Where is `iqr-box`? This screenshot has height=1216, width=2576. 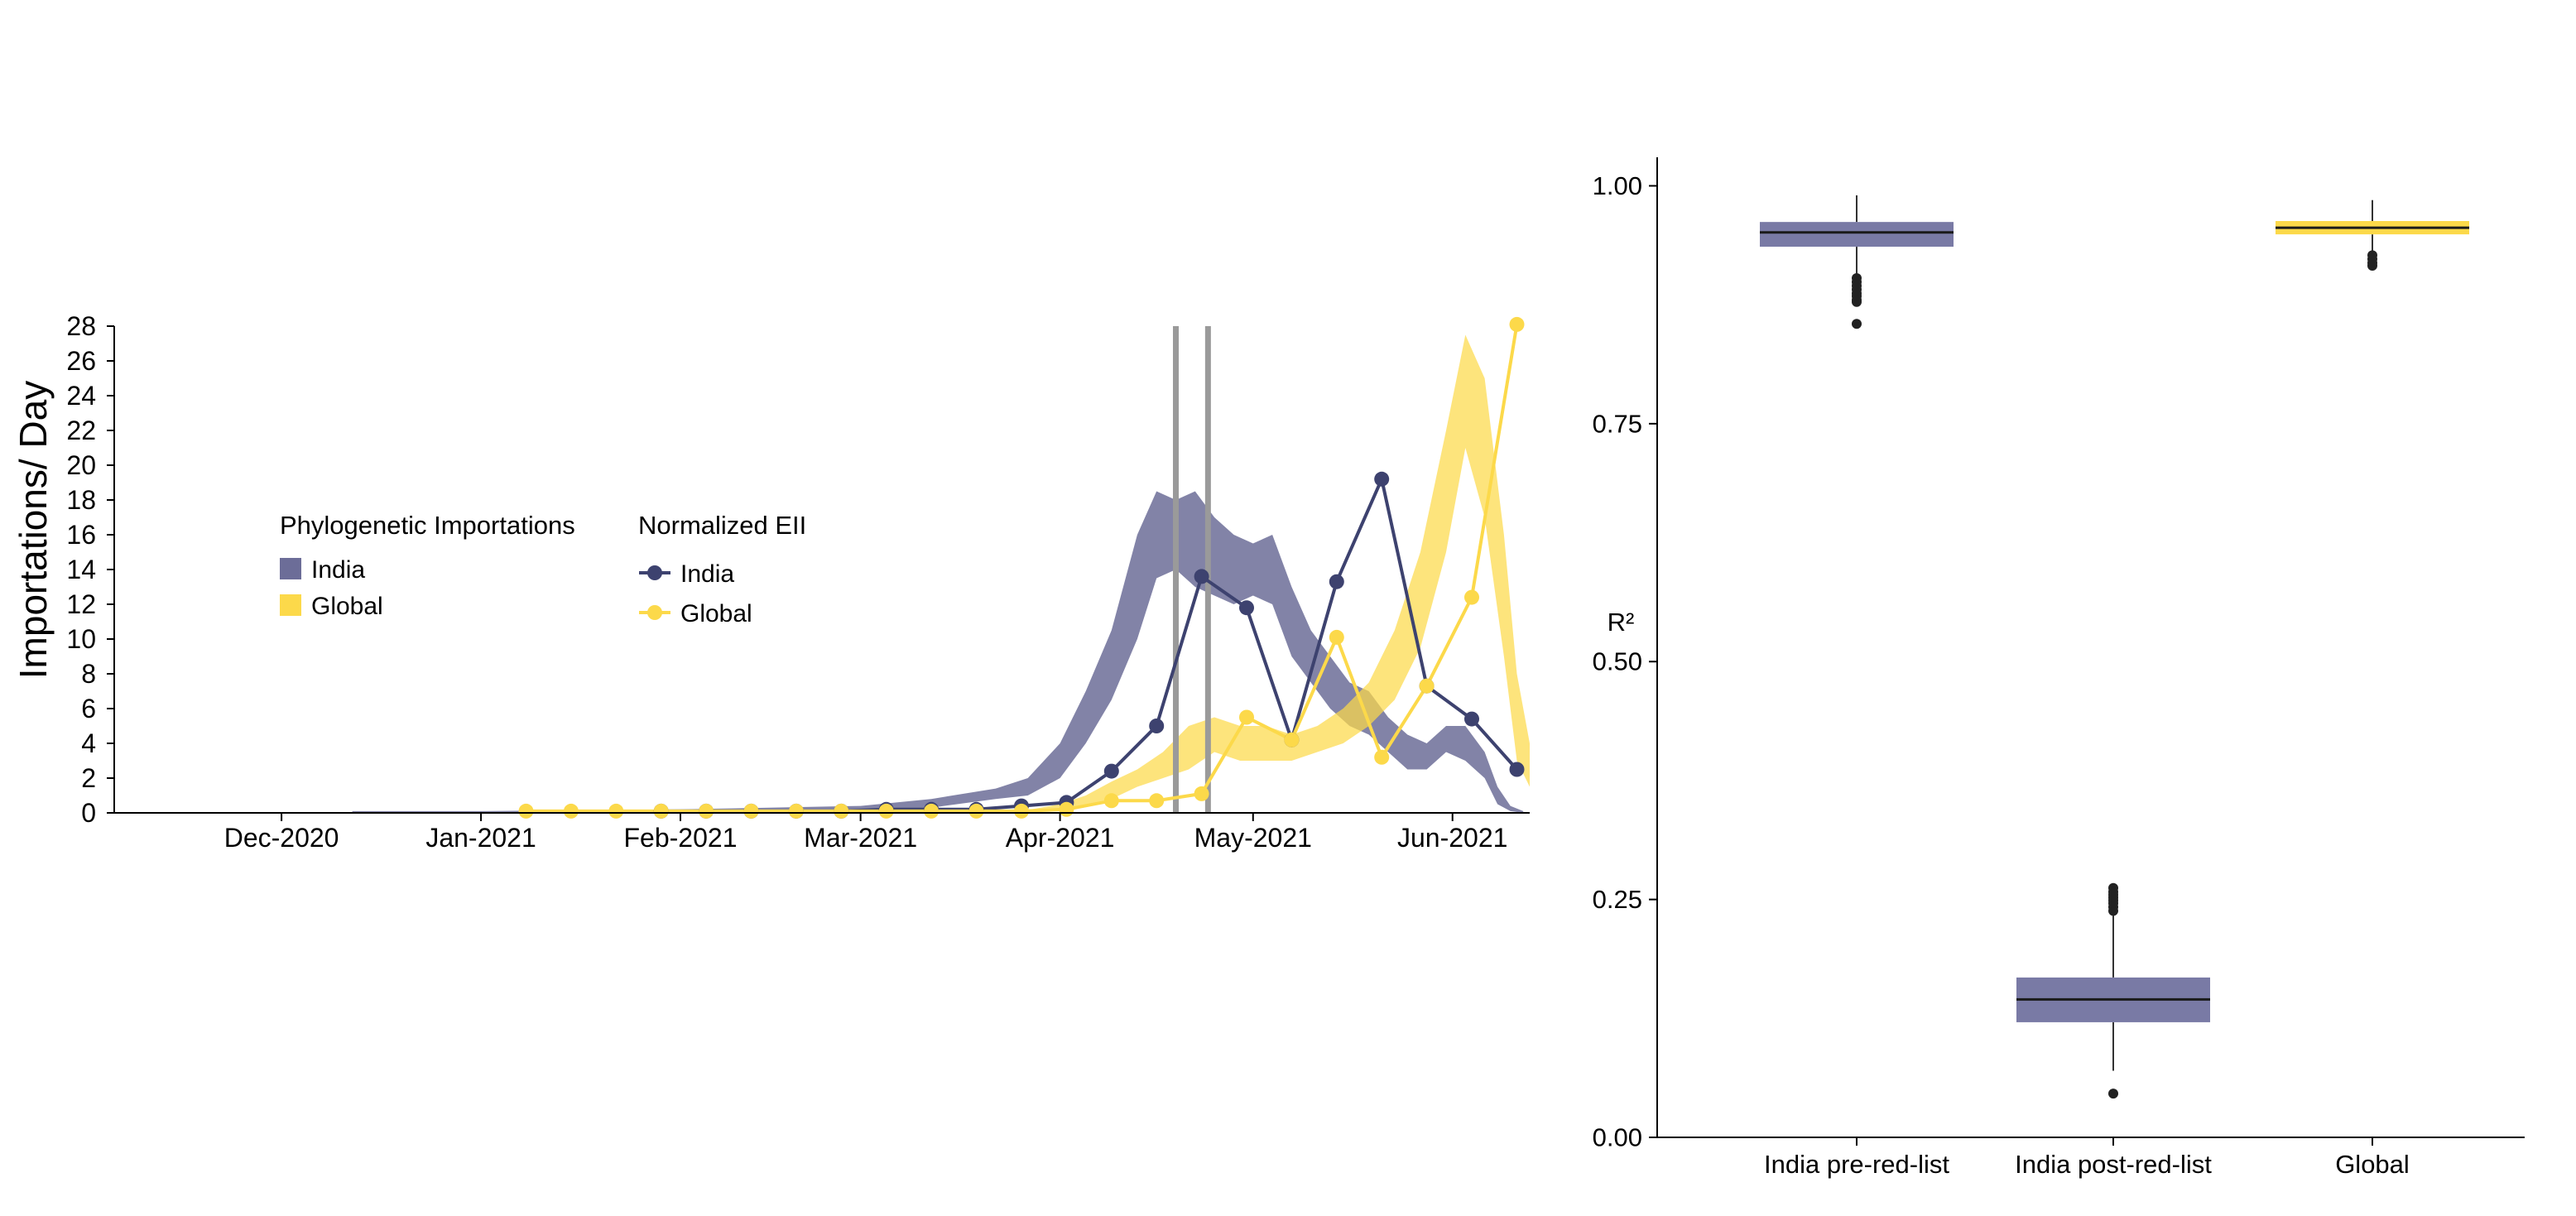
iqr-box is located at coordinates (1857, 235).